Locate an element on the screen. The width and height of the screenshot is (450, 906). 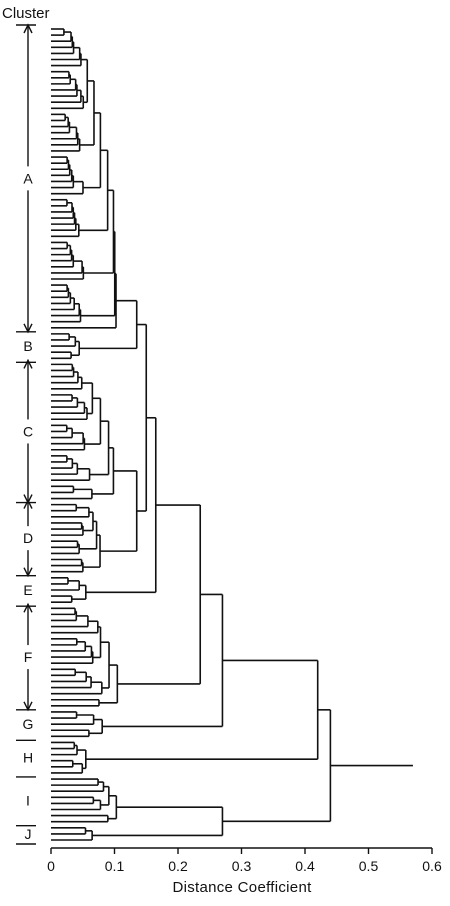
cluster-label-b: B is located at coordinates (27, 346).